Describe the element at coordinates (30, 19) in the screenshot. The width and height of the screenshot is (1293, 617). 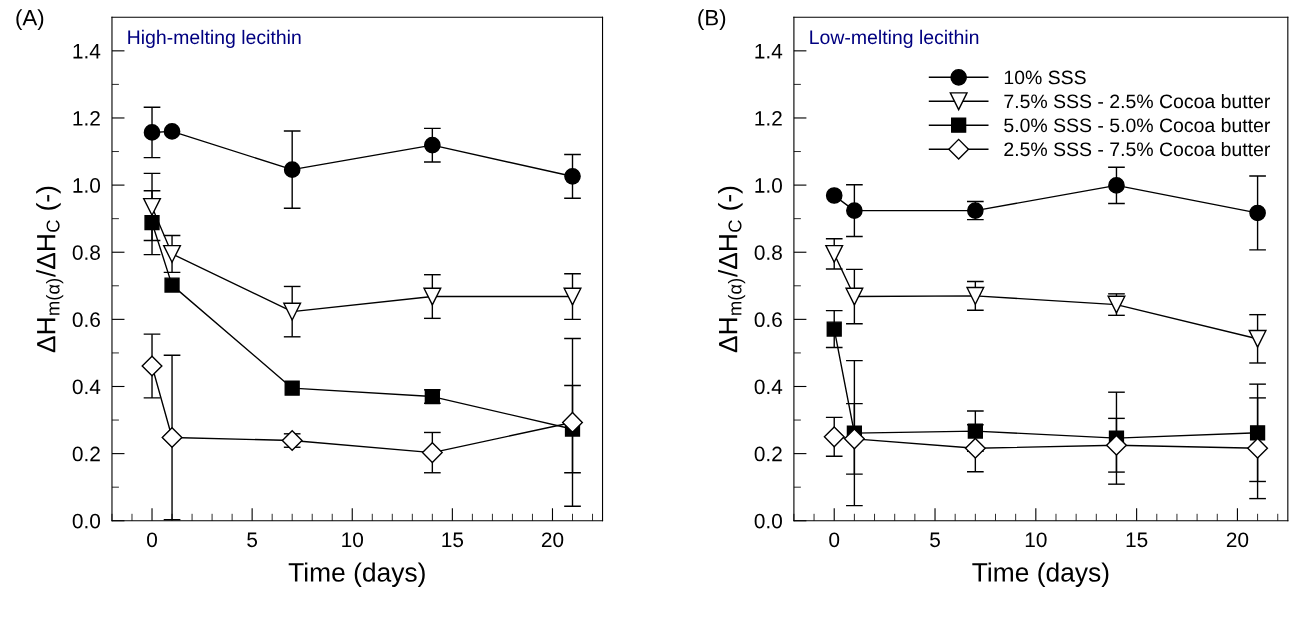
I see `text: (A)` at that location.